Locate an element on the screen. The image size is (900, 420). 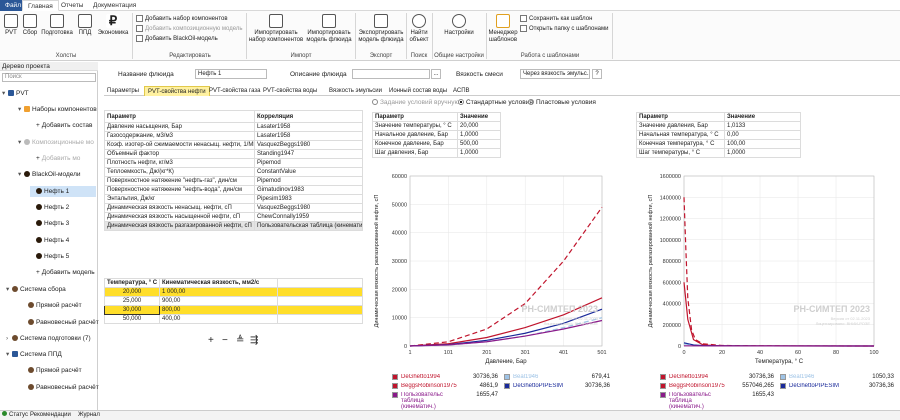
add-row-button: + is located at coordinates (211, 340).